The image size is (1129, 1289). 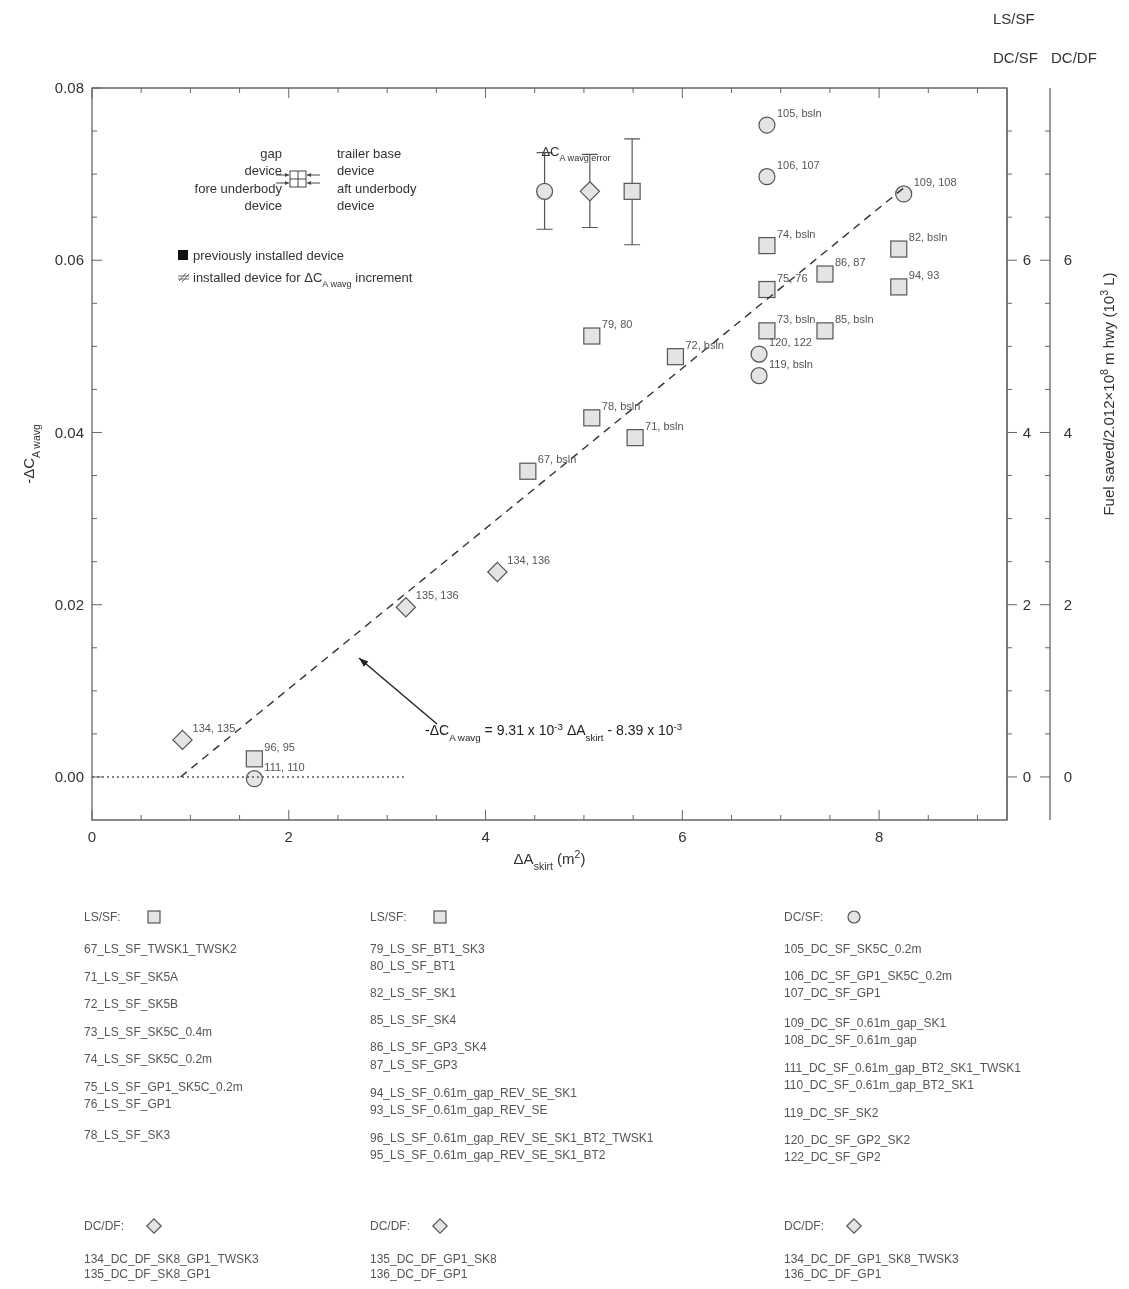 What do you see at coordinates (847, 1140) in the screenshot?
I see `text: 120_DC_SF_GP2_SK2` at bounding box center [847, 1140].